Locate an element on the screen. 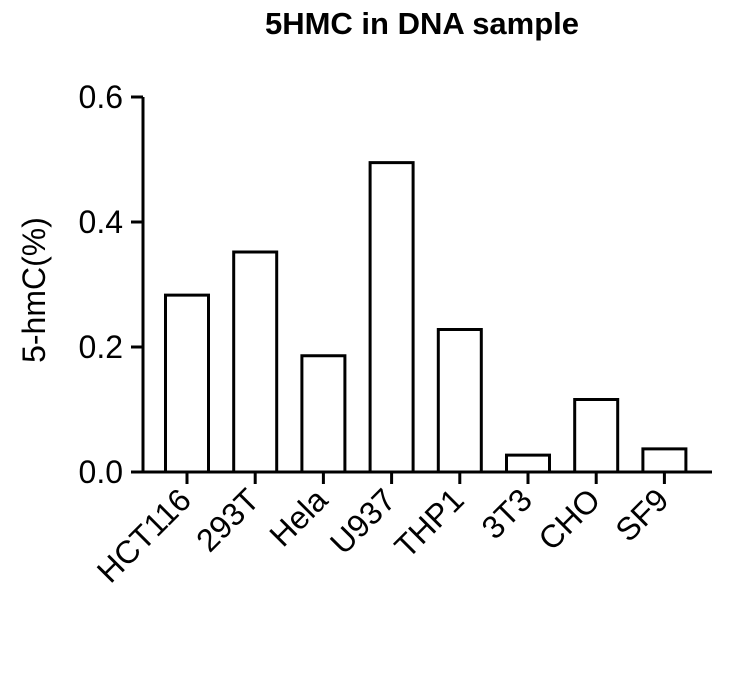  bar-sf9 is located at coordinates (664, 460).